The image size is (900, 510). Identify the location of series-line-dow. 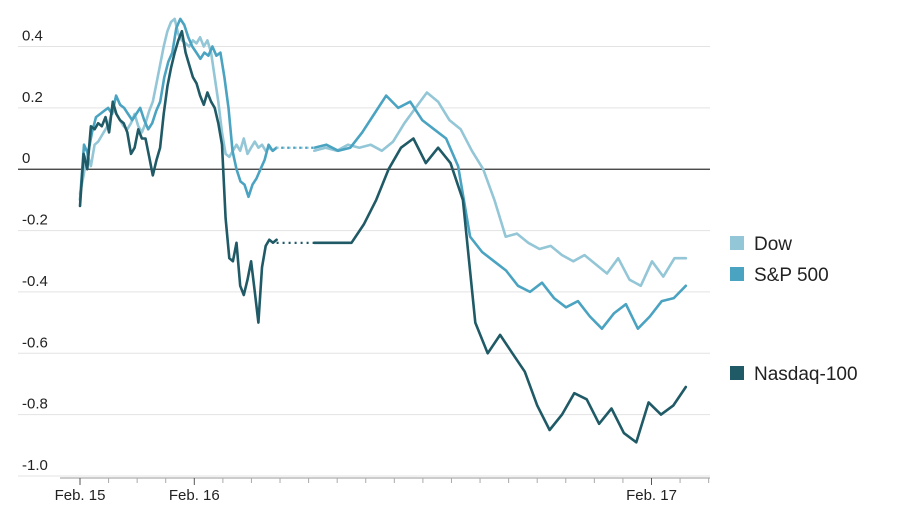
(178, 106).